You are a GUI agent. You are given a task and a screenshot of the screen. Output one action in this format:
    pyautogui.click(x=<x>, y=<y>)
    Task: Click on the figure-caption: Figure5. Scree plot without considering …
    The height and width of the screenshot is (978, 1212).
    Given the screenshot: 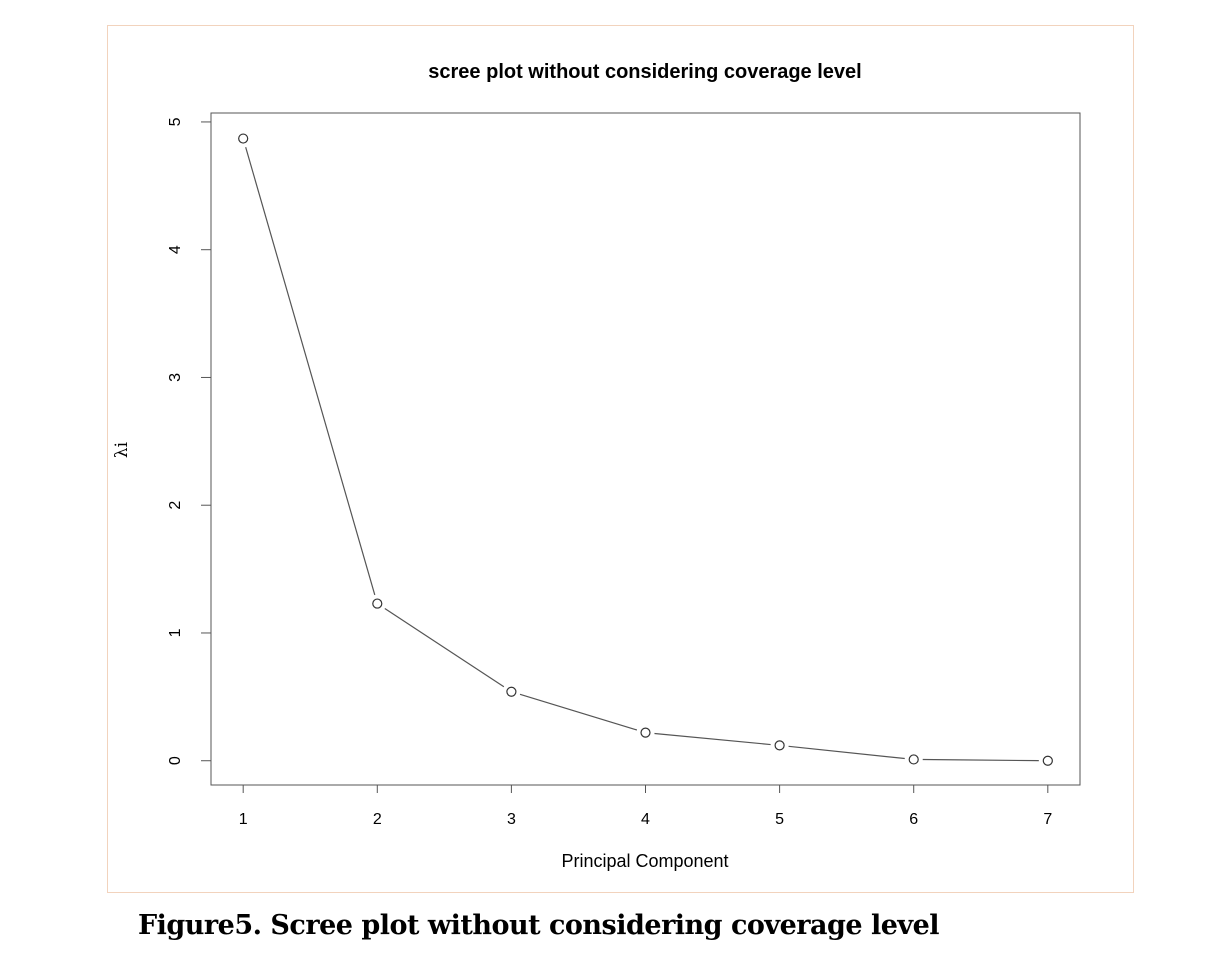 What is the action you would take?
    pyautogui.click(x=539, y=925)
    